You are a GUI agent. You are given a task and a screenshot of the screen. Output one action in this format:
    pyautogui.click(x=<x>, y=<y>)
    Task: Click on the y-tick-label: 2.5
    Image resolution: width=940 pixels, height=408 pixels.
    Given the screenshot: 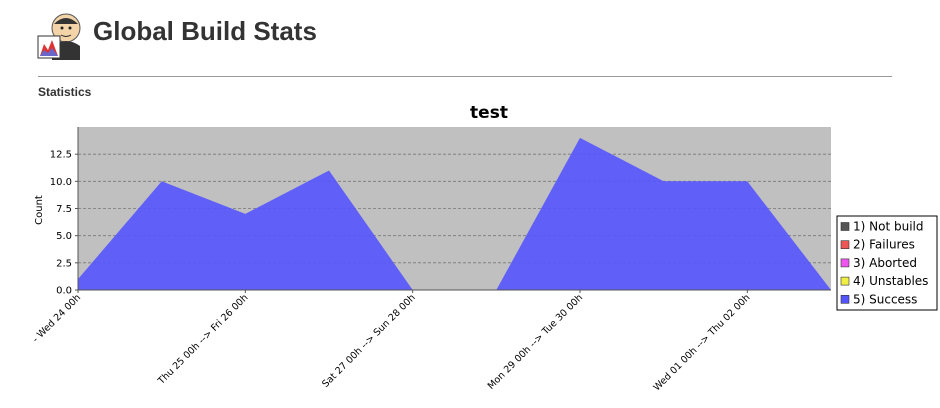 What is the action you would take?
    pyautogui.click(x=64, y=263)
    